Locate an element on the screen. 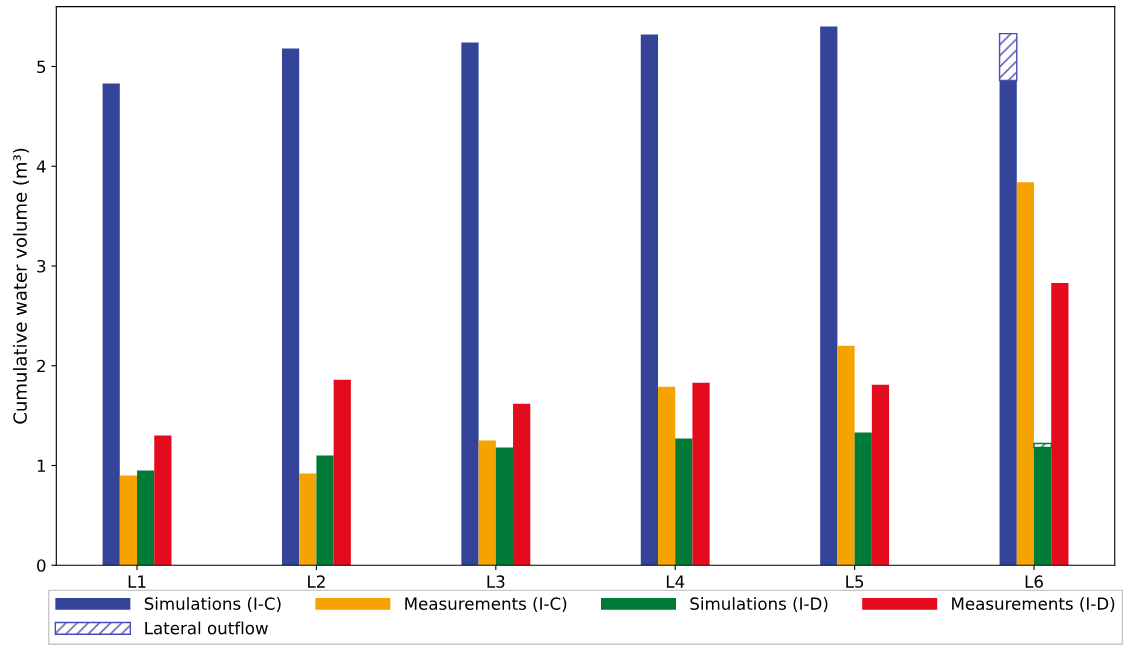 The height and width of the screenshot is (665, 1126). legend-label: Measurements (I-D) is located at coordinates (1033, 604).